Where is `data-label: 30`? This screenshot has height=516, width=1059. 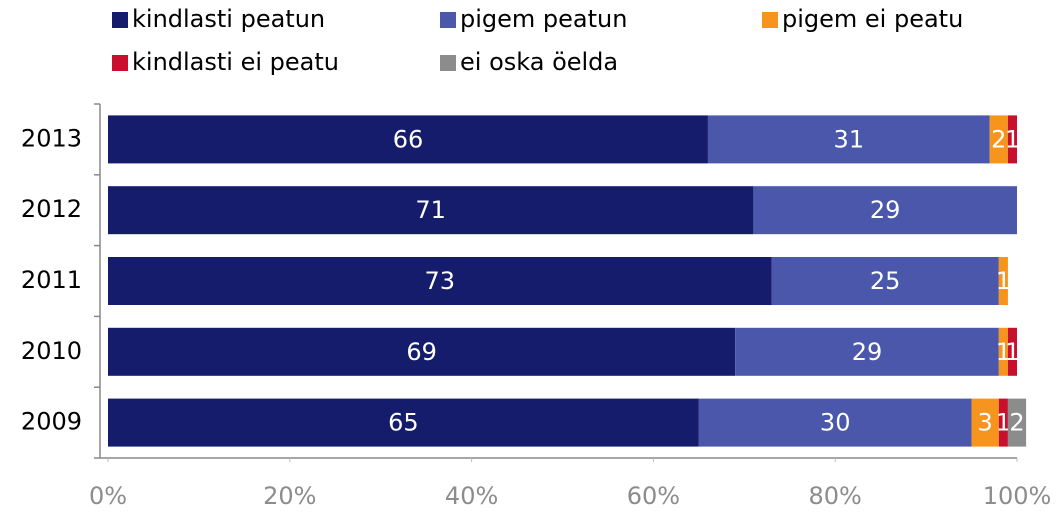 data-label: 30 is located at coordinates (835, 423).